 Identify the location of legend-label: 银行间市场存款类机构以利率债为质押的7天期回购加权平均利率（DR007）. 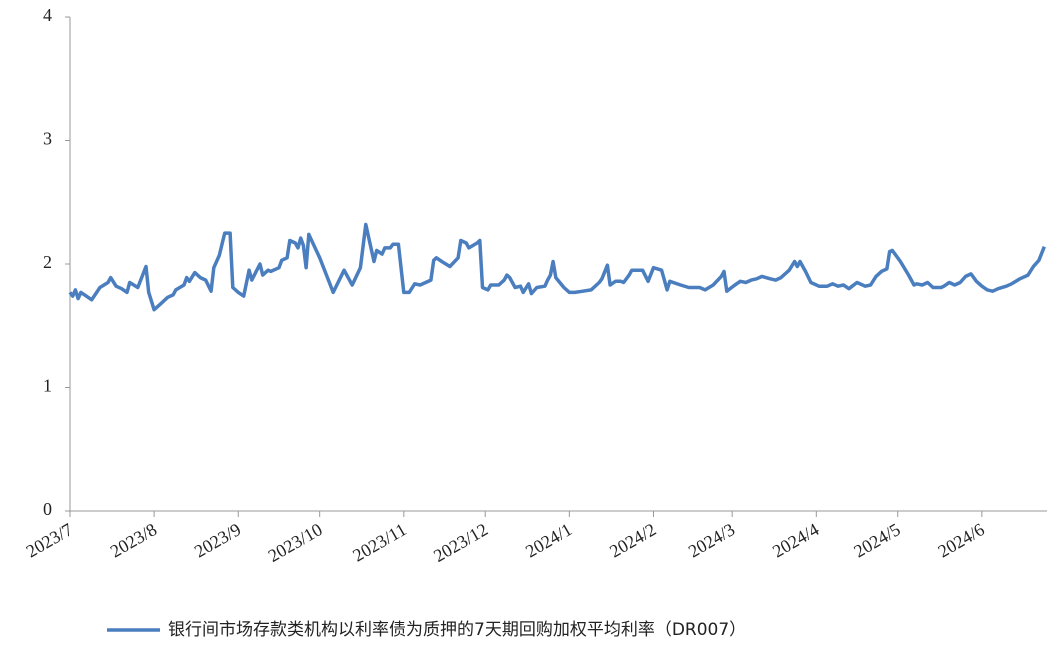
(457, 630).